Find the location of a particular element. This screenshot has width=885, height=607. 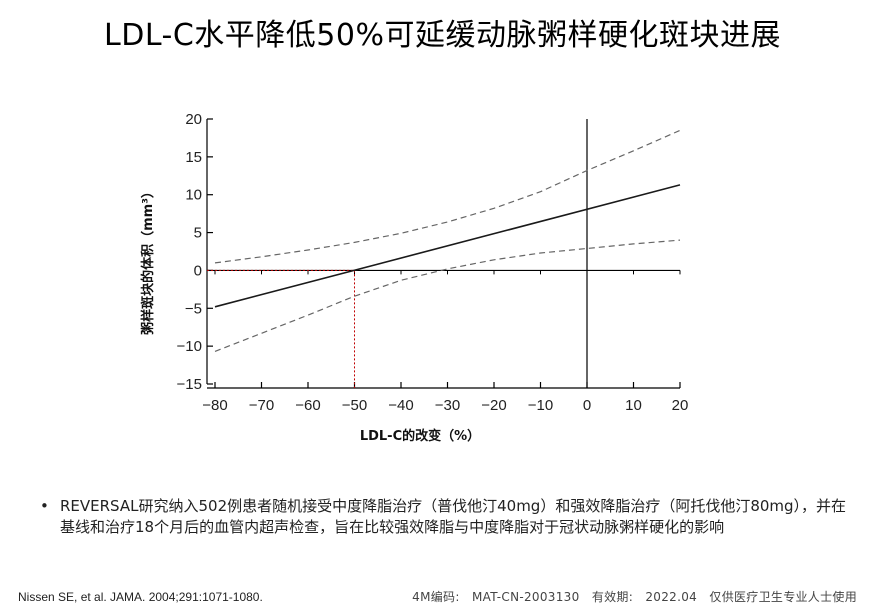

y-tick-label: −5 is located at coordinates (193, 308).